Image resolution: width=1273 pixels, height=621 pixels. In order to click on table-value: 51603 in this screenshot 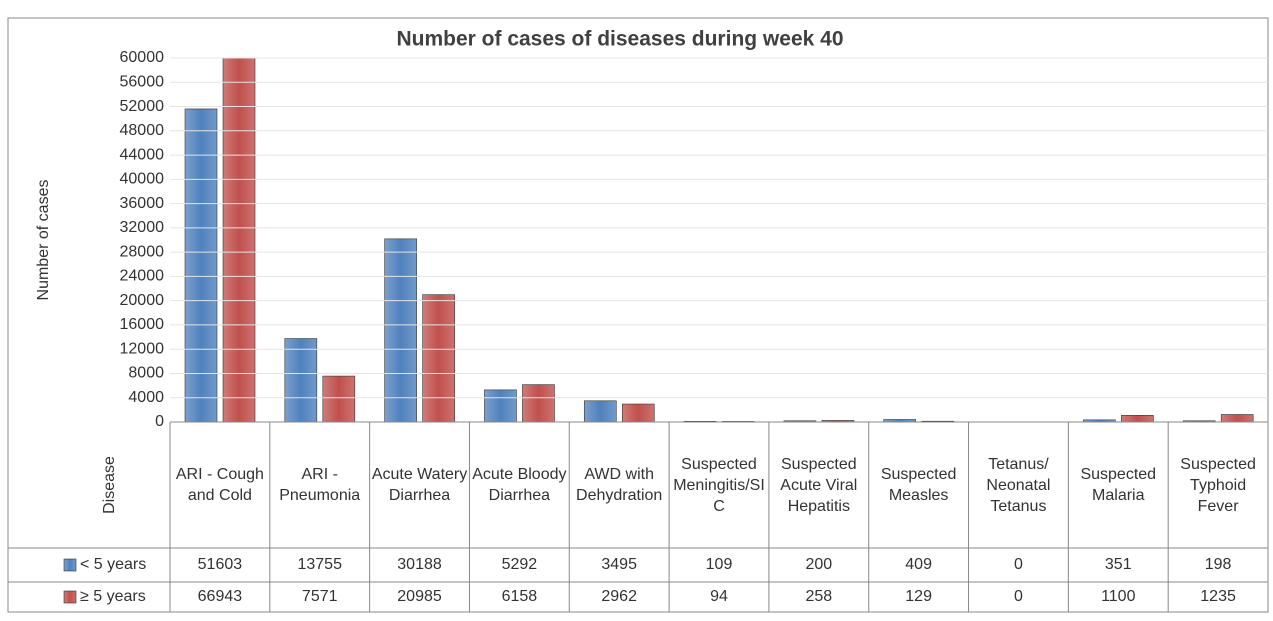, I will do `click(220, 564)`.